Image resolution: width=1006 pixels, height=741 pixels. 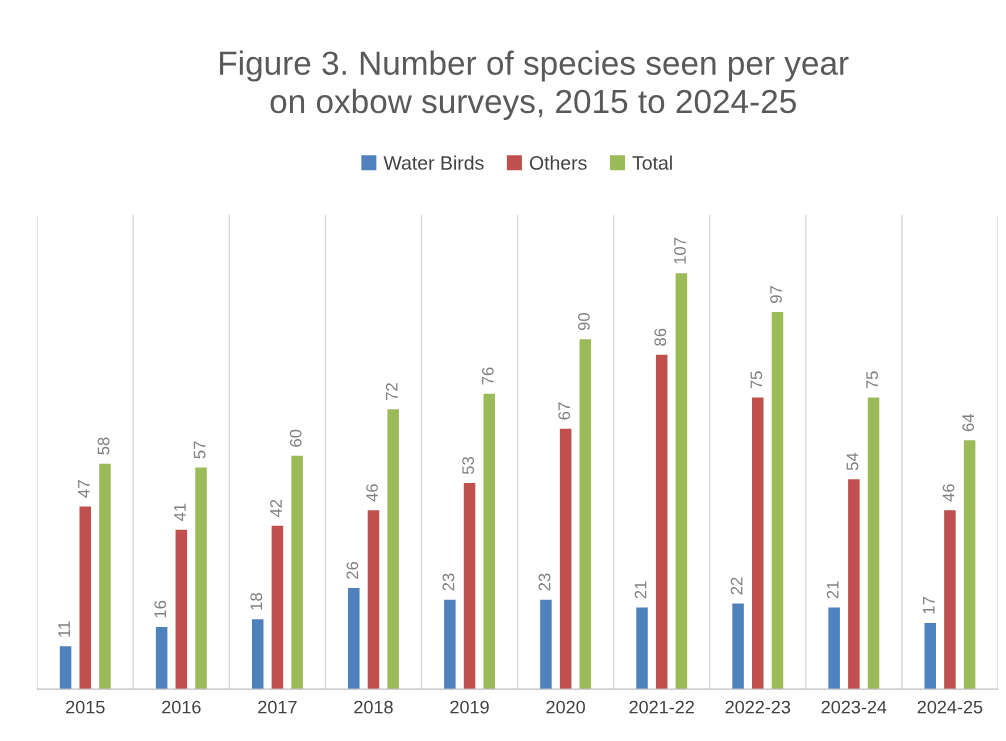 What do you see at coordinates (180, 512) in the screenshot?
I see `data-label: 41` at bounding box center [180, 512].